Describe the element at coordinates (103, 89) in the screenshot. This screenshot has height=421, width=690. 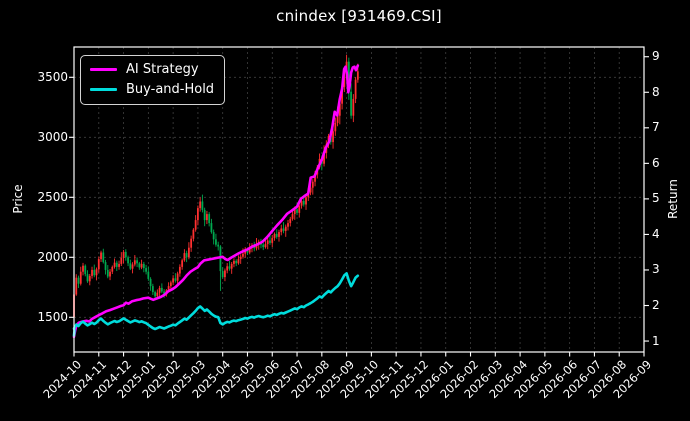
I see `buy-and-hold-line-swatch` at that location.